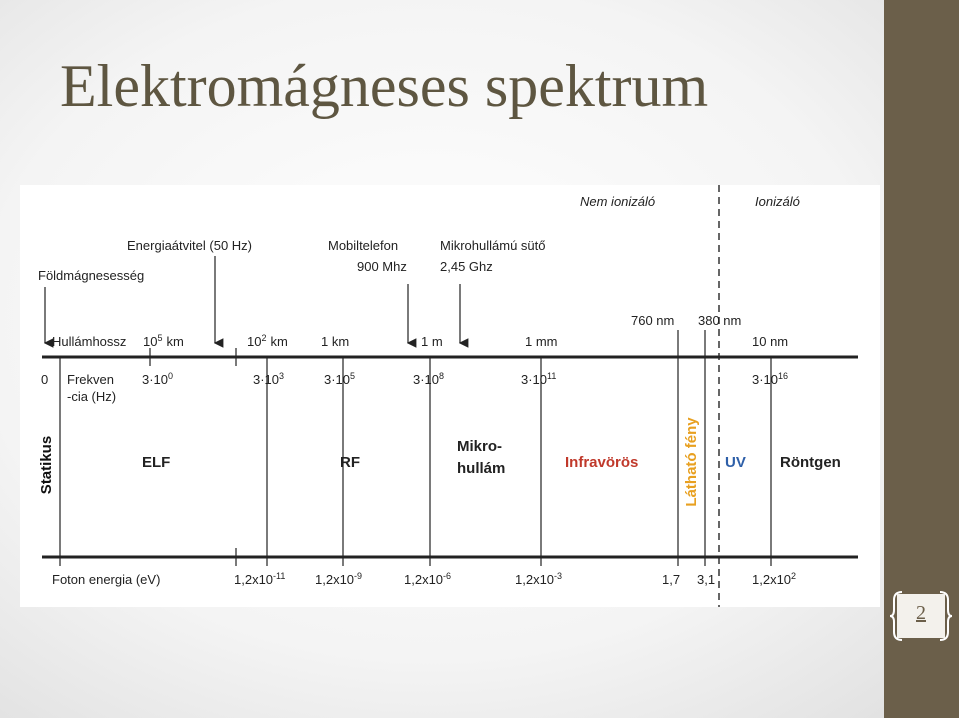  Describe the element at coordinates (279, 576) in the screenshot. I see `label-superscript: -11` at that location.